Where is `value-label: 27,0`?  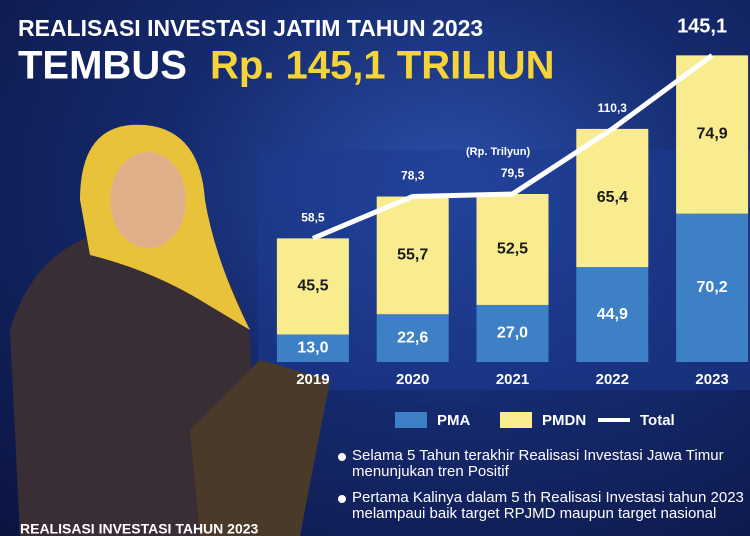 value-label: 27,0 is located at coordinates (512, 333).